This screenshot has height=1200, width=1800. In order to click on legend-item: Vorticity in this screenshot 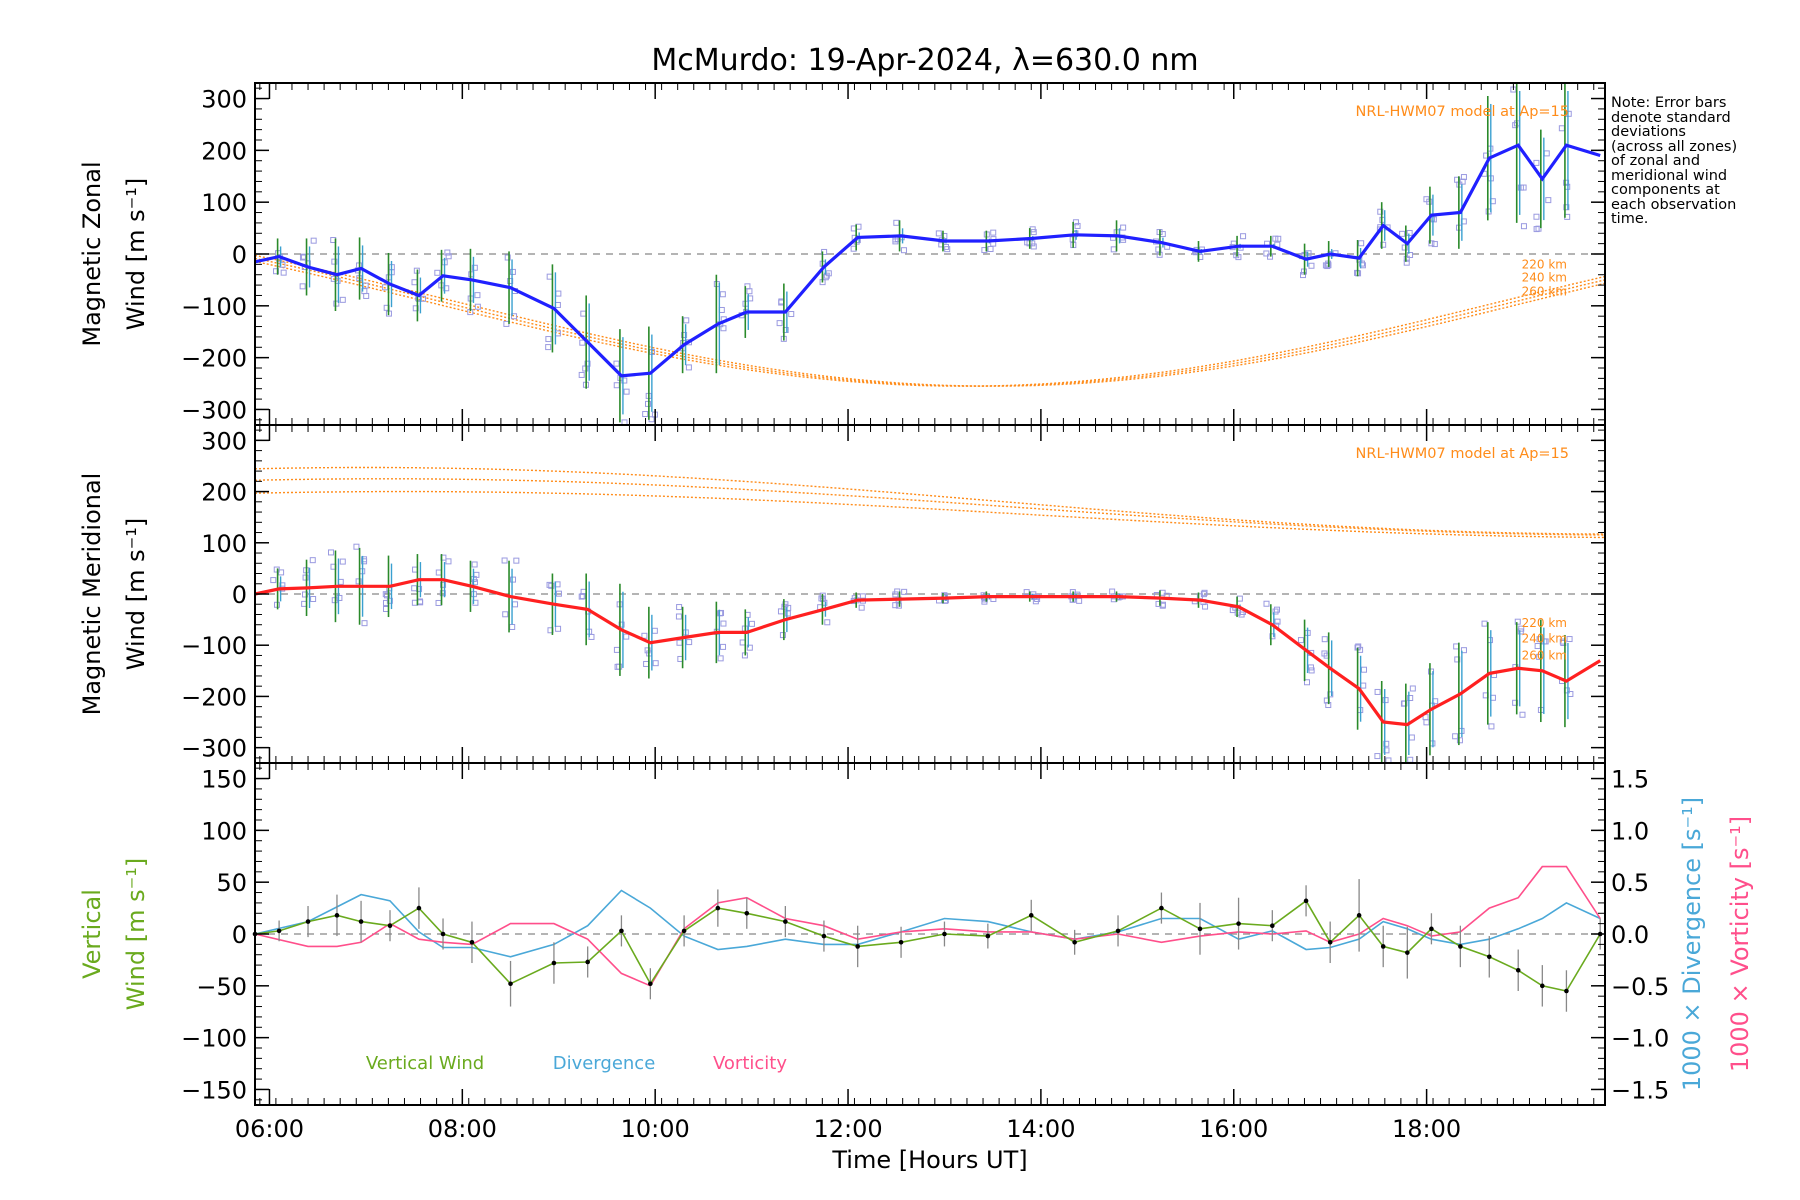, I will do `click(750, 1063)`.